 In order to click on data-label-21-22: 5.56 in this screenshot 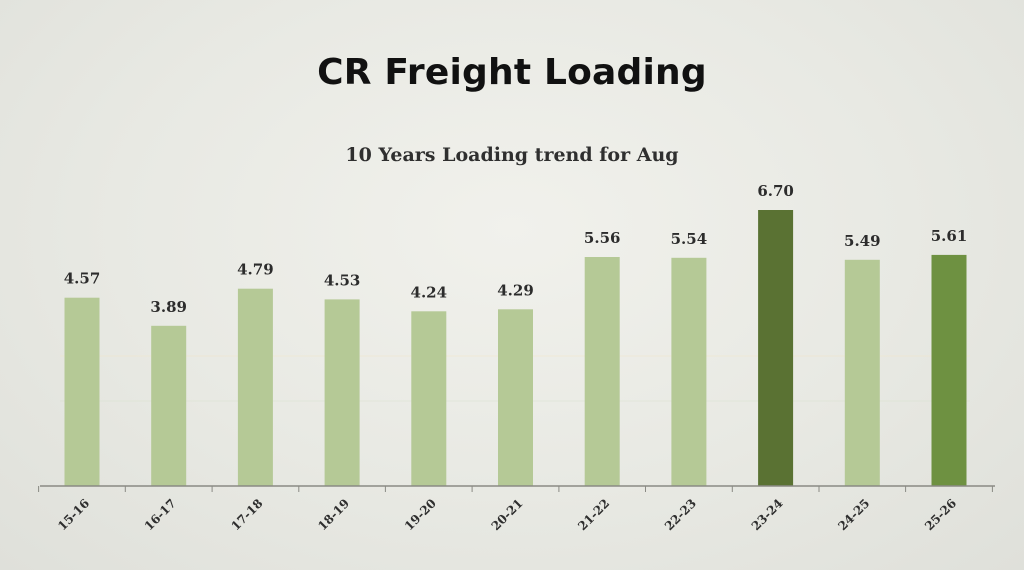, I will do `click(602, 238)`.